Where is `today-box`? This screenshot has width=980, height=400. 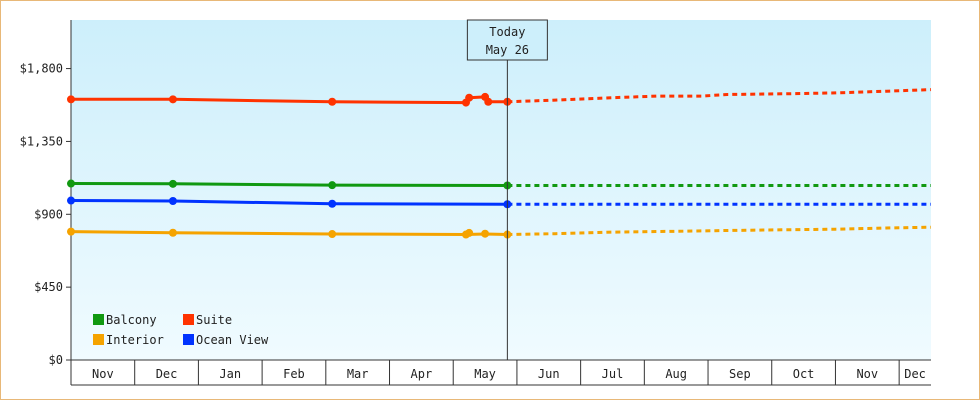
today-box is located at coordinates (507, 40).